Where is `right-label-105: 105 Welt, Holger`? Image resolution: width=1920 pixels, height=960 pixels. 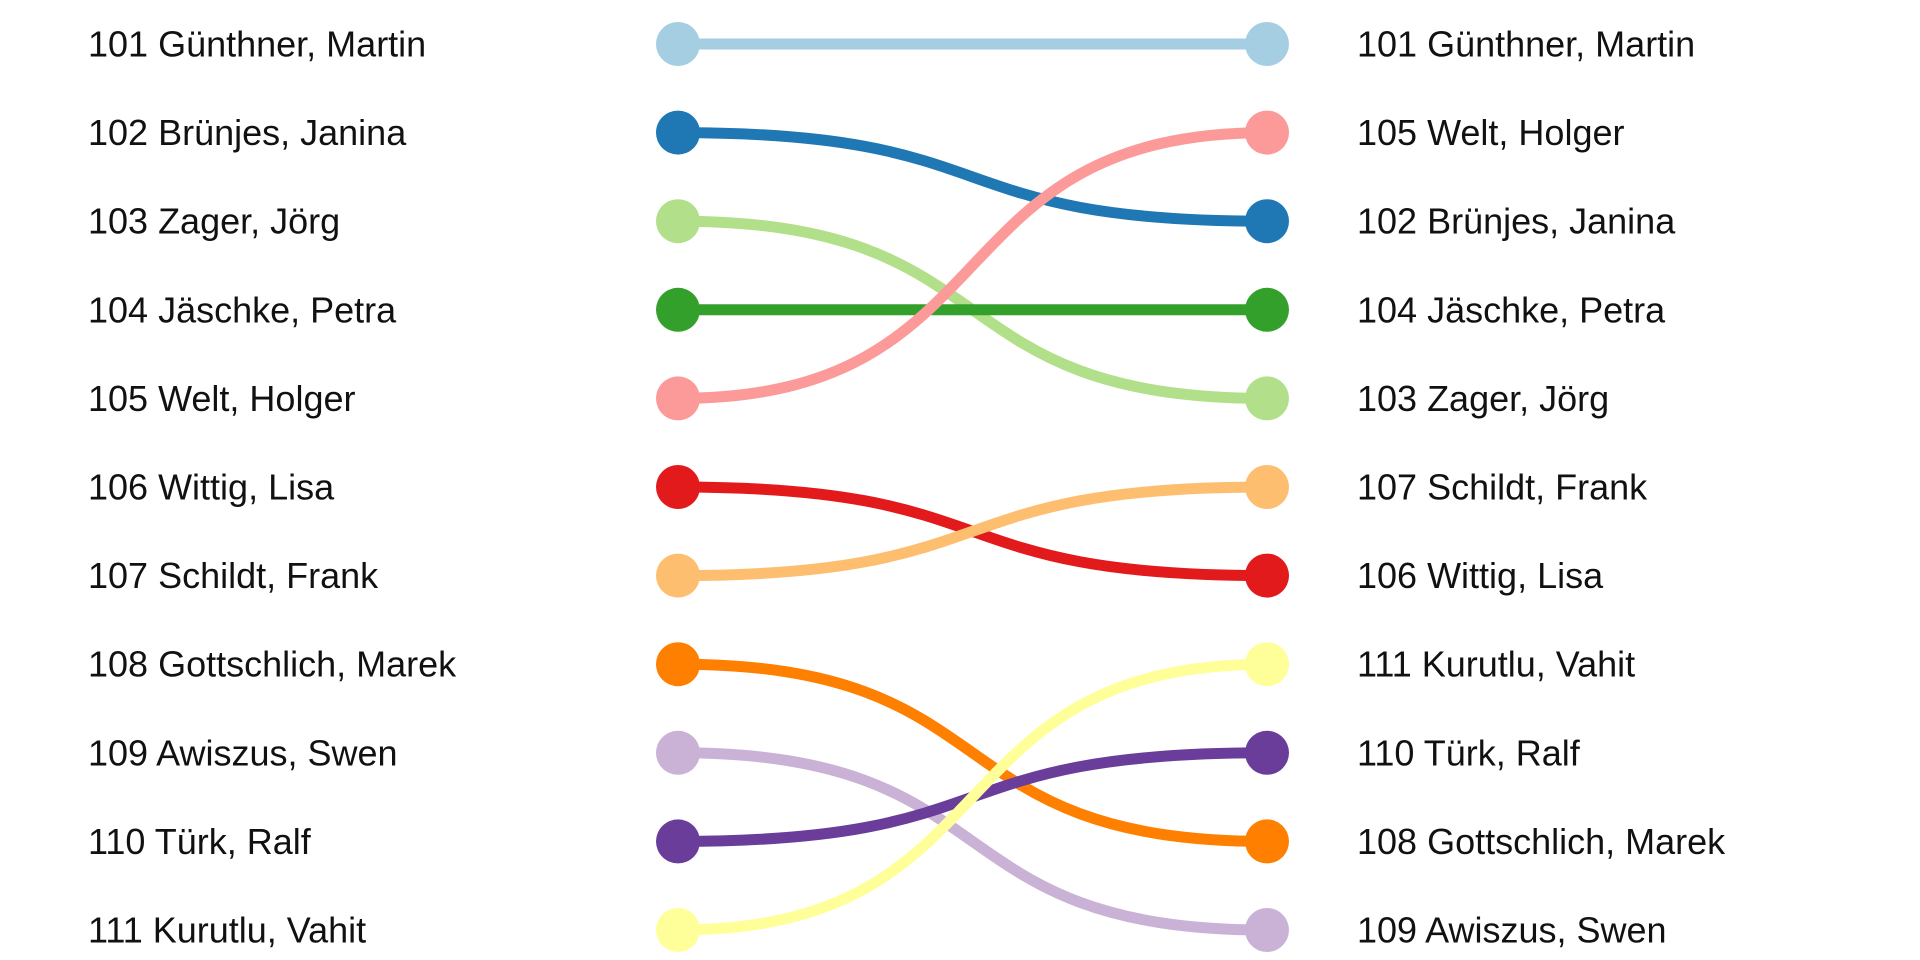
right-label-105: 105 Welt, Holger is located at coordinates (1490, 132).